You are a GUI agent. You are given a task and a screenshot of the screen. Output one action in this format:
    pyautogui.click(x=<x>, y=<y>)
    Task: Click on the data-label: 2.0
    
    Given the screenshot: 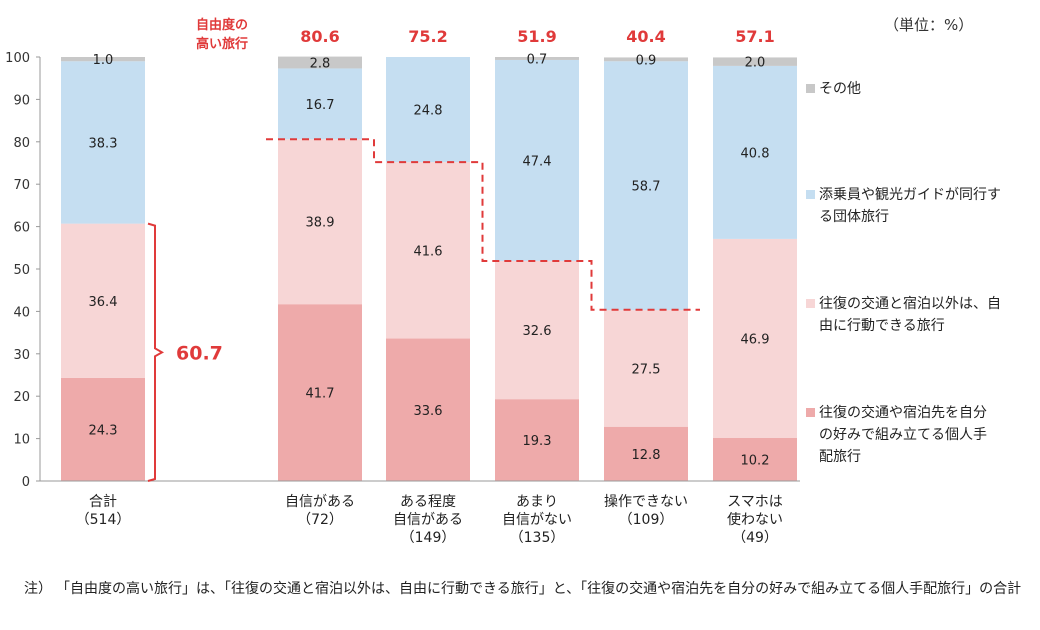 What is the action you would take?
    pyautogui.click(x=755, y=63)
    